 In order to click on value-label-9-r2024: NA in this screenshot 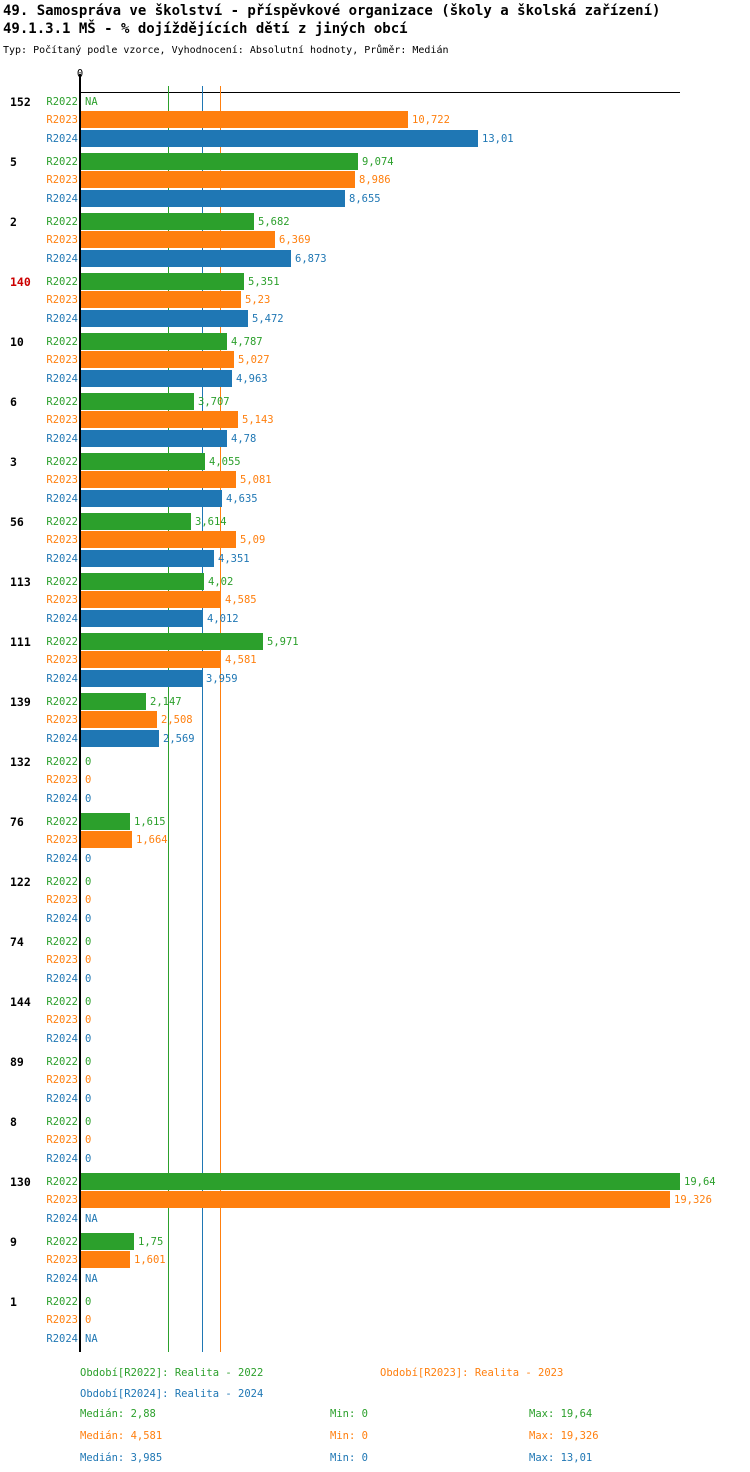, I will do `click(91, 1279)`.